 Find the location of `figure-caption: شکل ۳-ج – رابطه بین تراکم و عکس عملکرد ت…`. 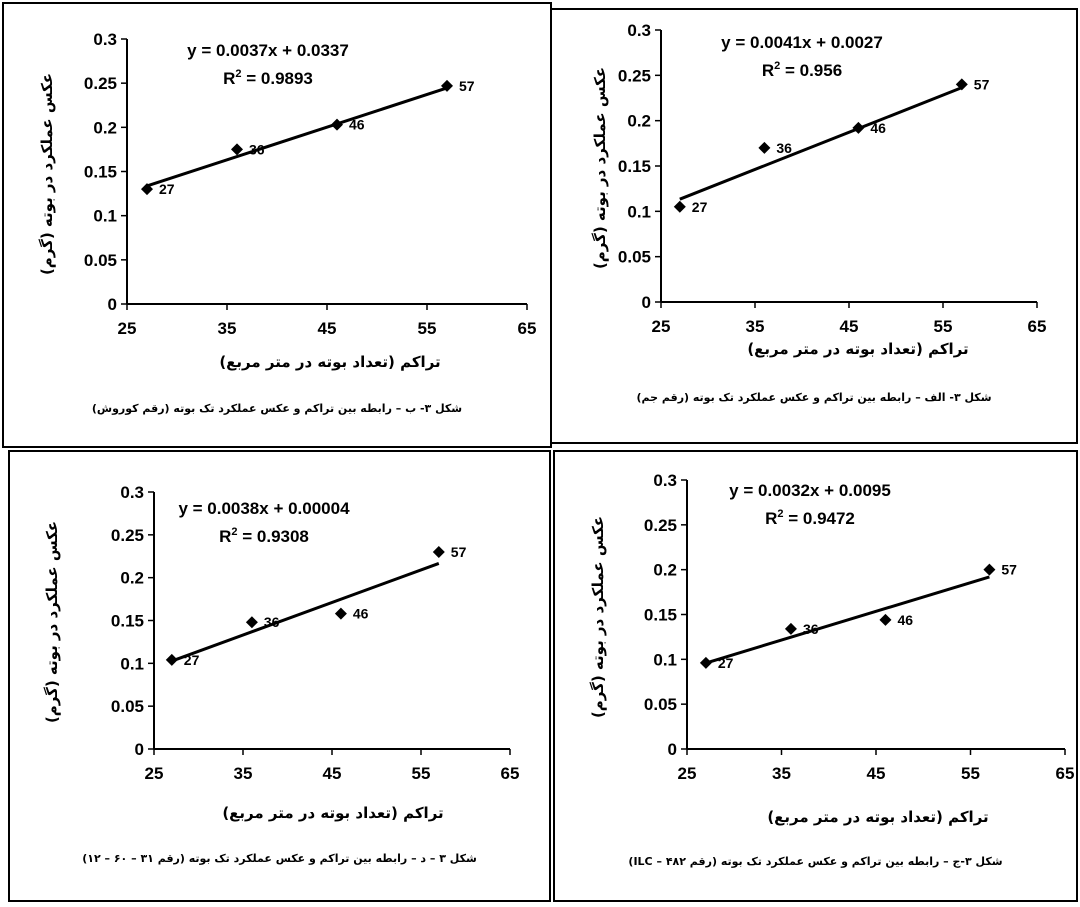

figure-caption: شکل ۳-ج – رابطه بین تراکم و عکس عملکرد ت… is located at coordinates (815, 861).